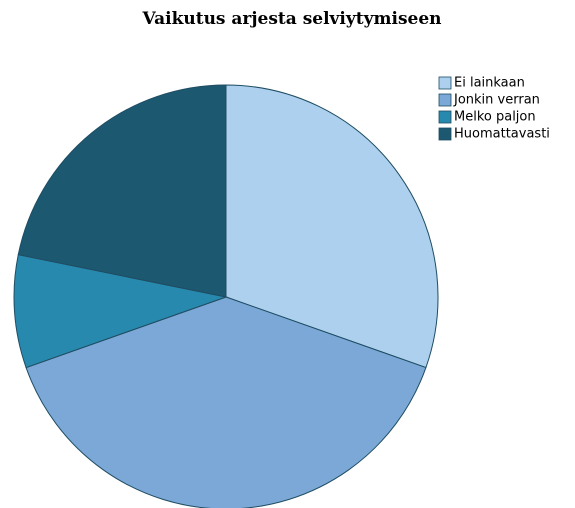 This screenshot has width=575, height=508. I want to click on legend-label: Jonkin verran, so click(496, 100).